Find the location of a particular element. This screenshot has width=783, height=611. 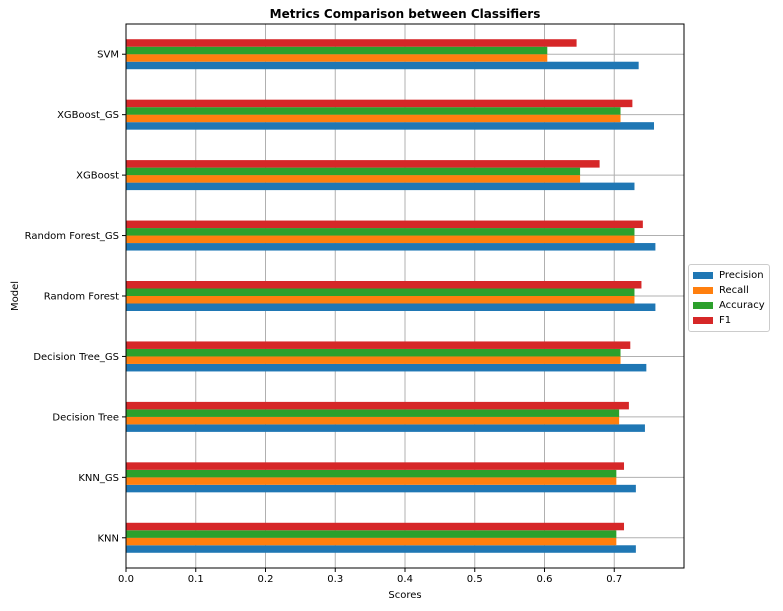

bar-precision-random-forest is located at coordinates (391, 307).